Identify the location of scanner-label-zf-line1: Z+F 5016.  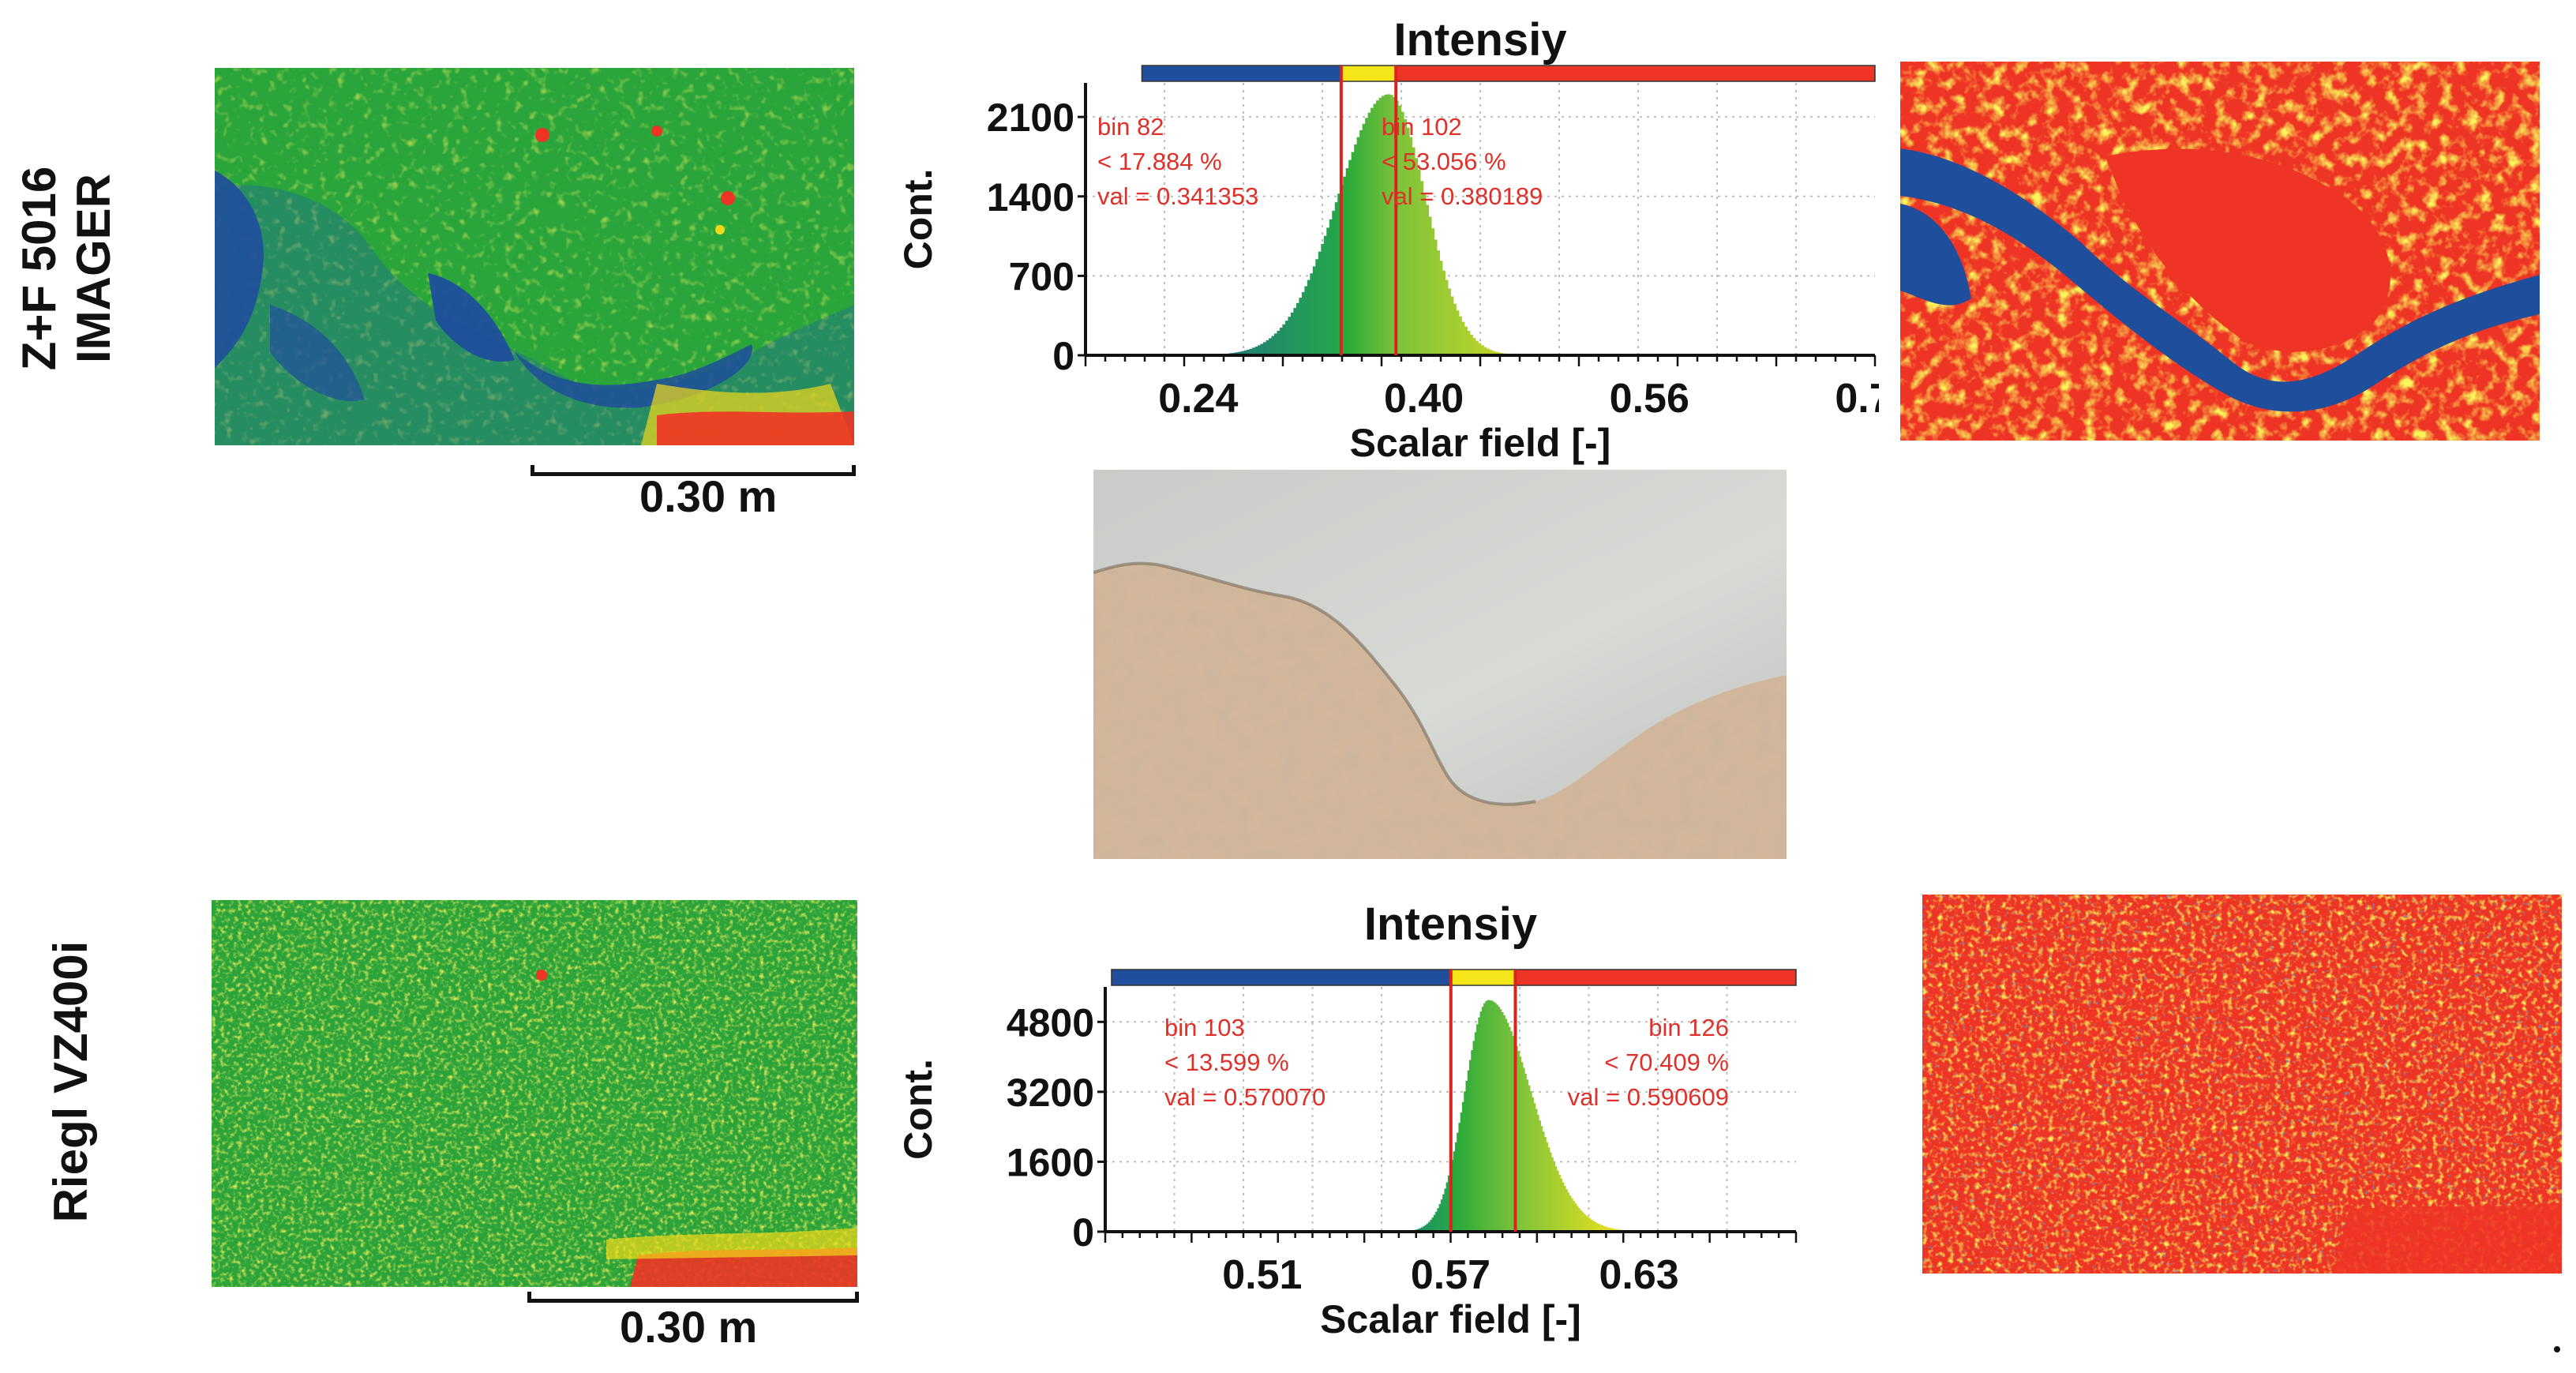
(39, 268).